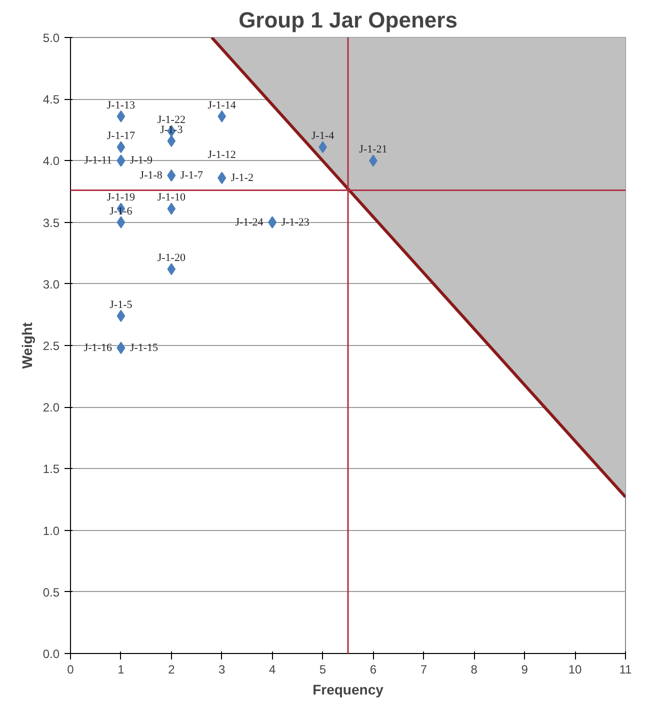  What do you see at coordinates (51, 284) in the screenshot?
I see `y-tick-label: 3.0` at bounding box center [51, 284].